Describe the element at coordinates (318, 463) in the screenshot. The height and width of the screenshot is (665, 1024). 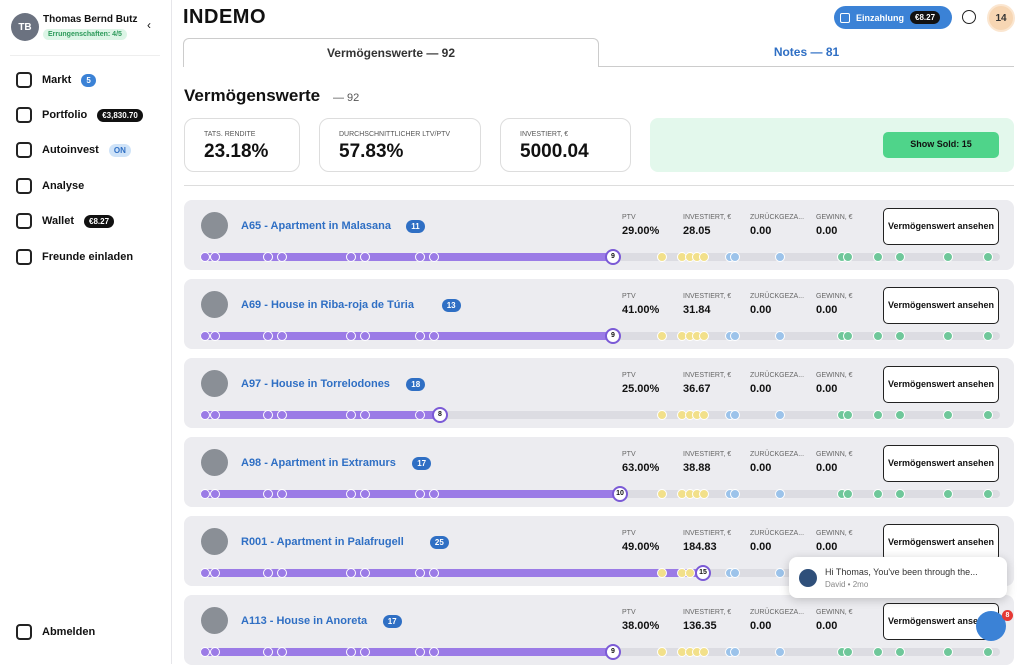
I see `asset-name: A98 - Apartment in Extramurs` at that location.